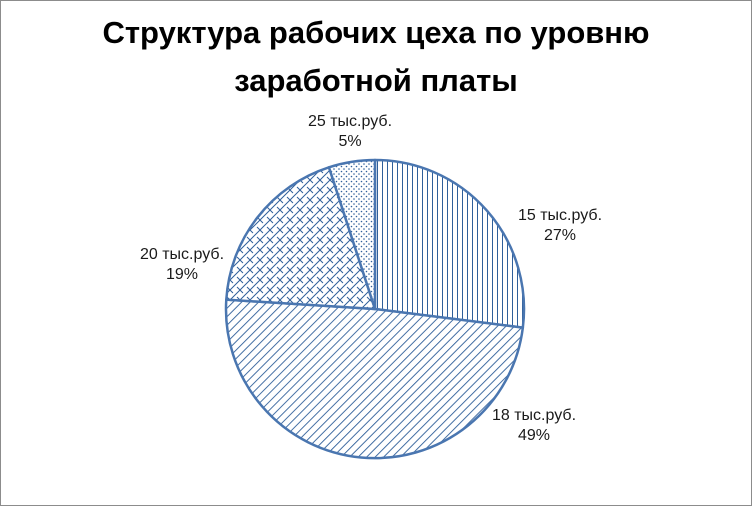  I want to click on slice-label-20k-percent: 19%, so click(182, 274).